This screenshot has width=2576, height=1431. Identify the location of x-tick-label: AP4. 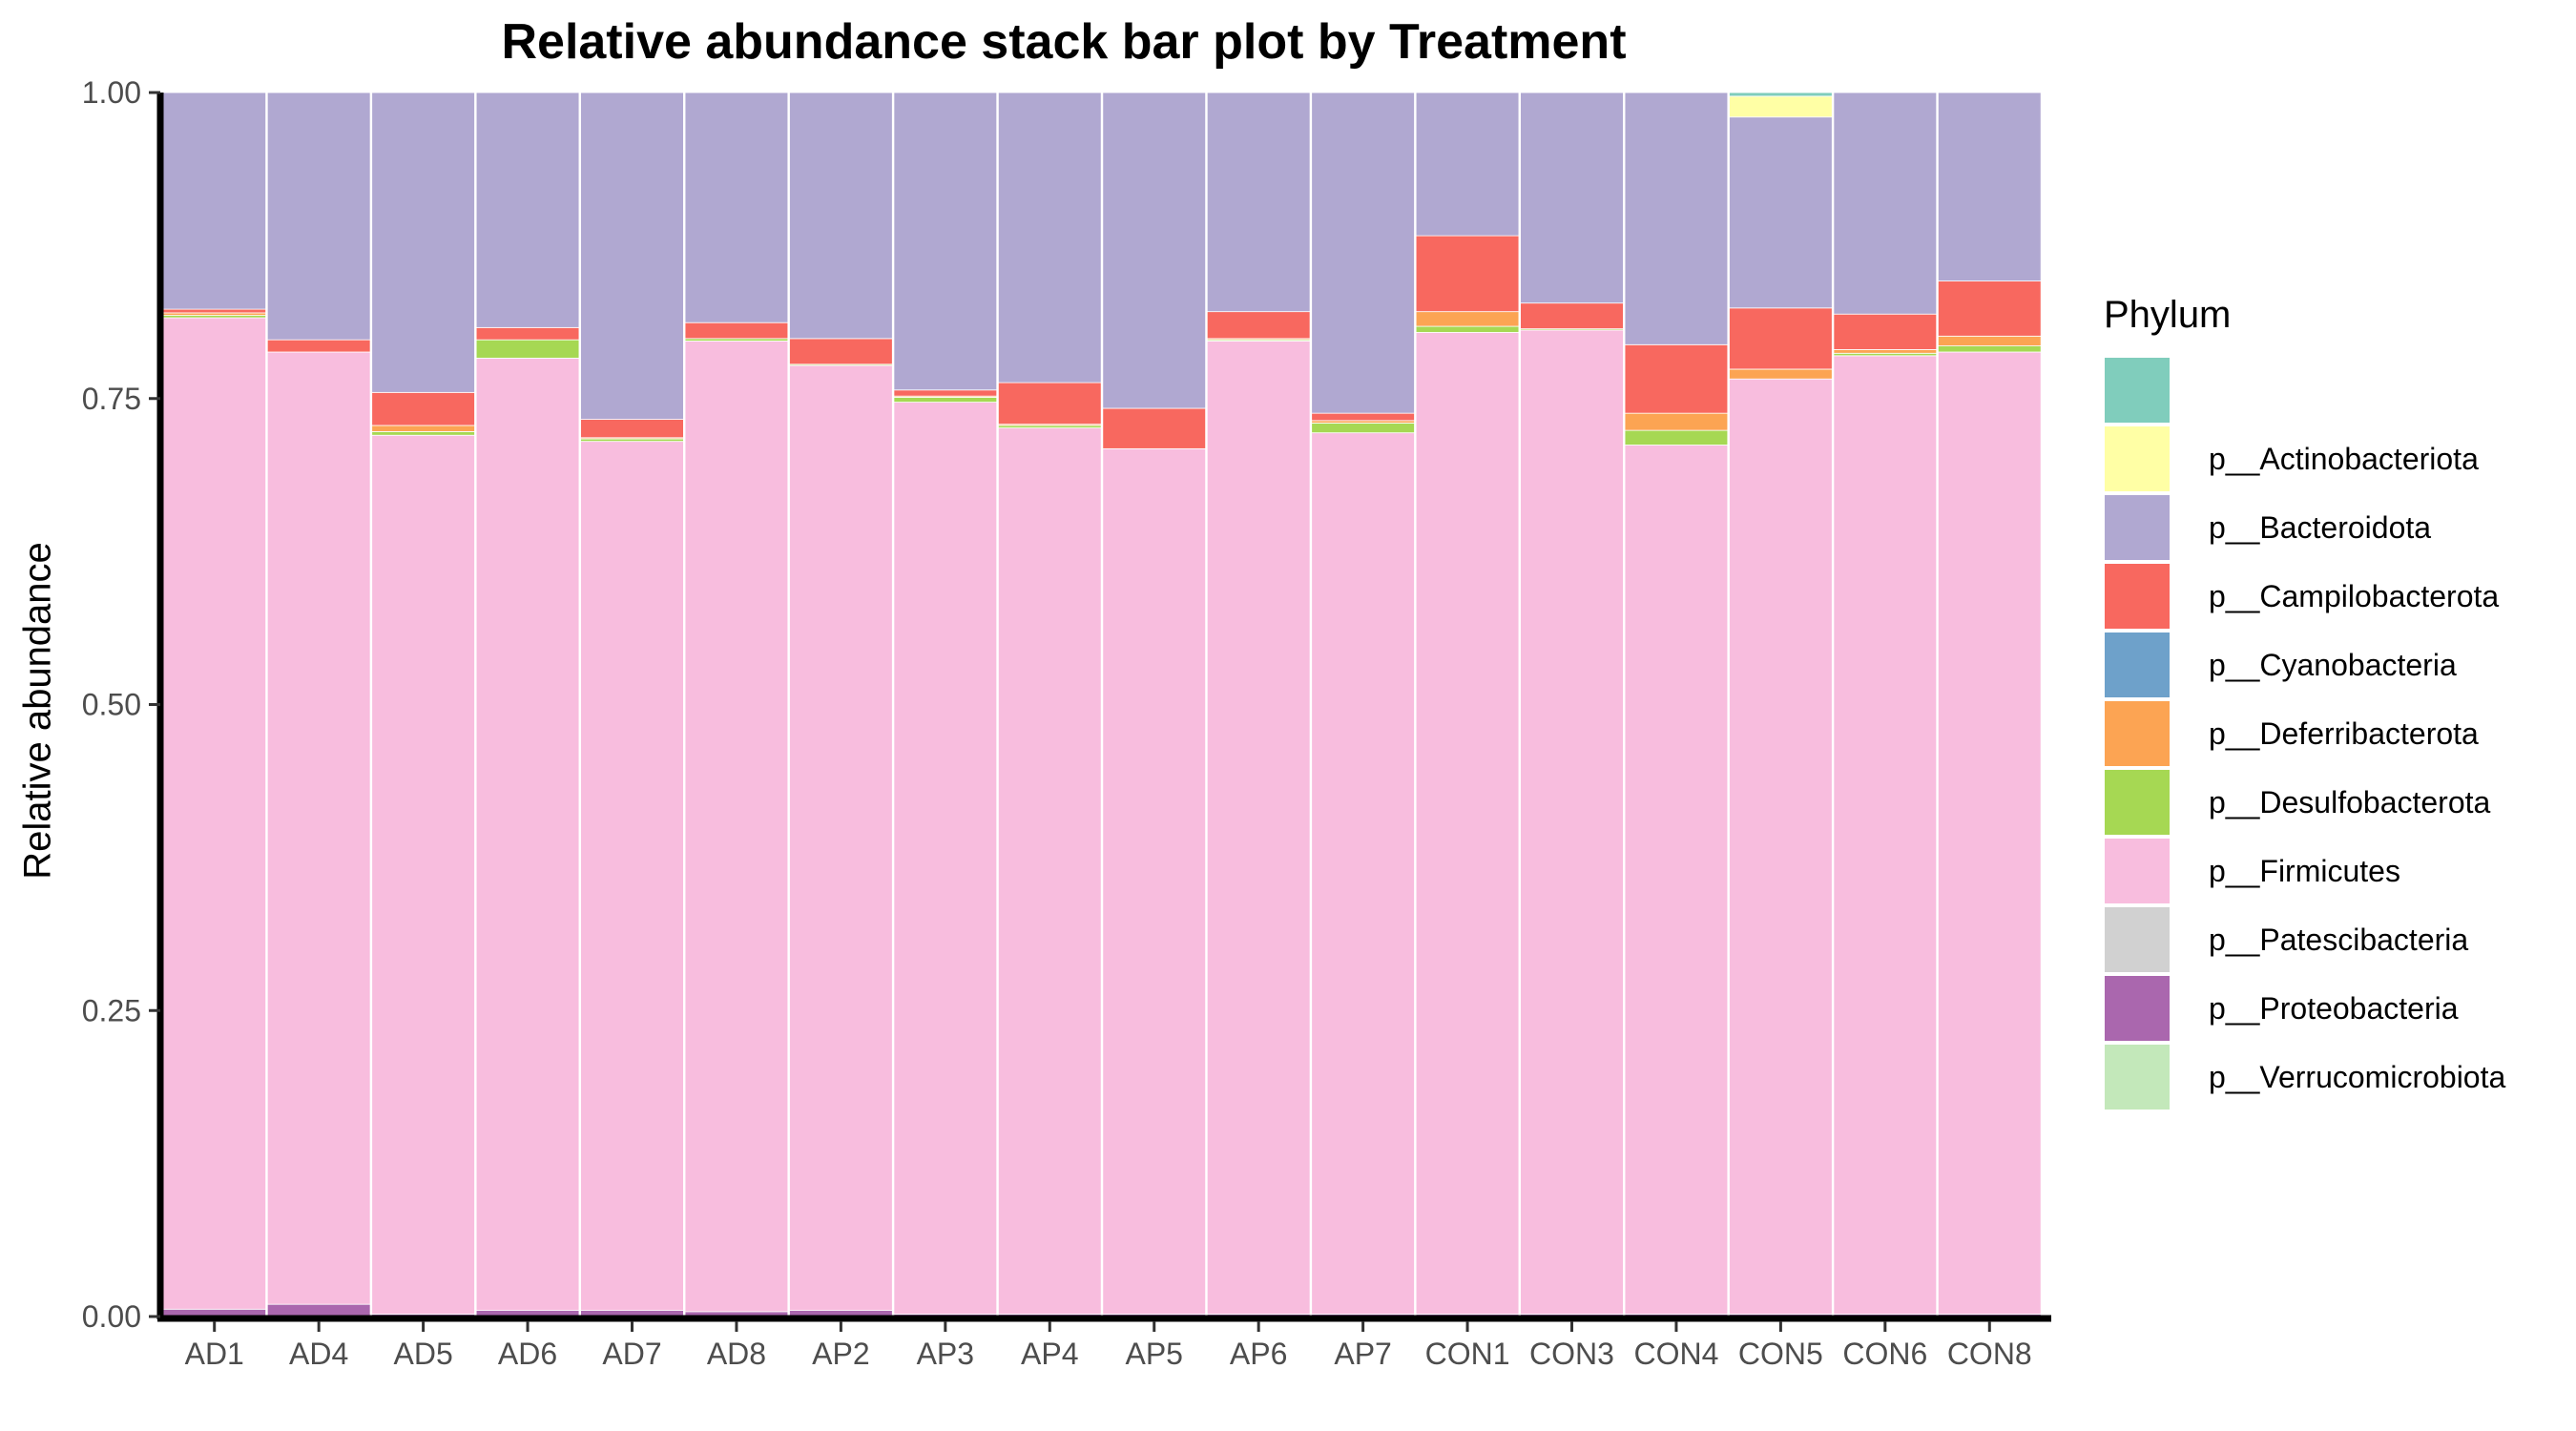
(1049, 1354).